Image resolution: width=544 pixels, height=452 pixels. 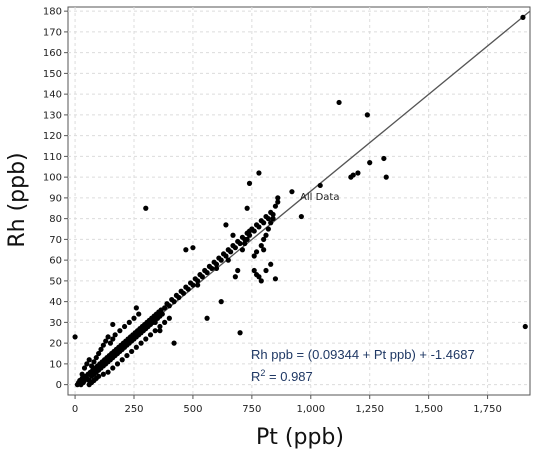 I want to click on y-tick-label: 150, so click(x=52, y=74).